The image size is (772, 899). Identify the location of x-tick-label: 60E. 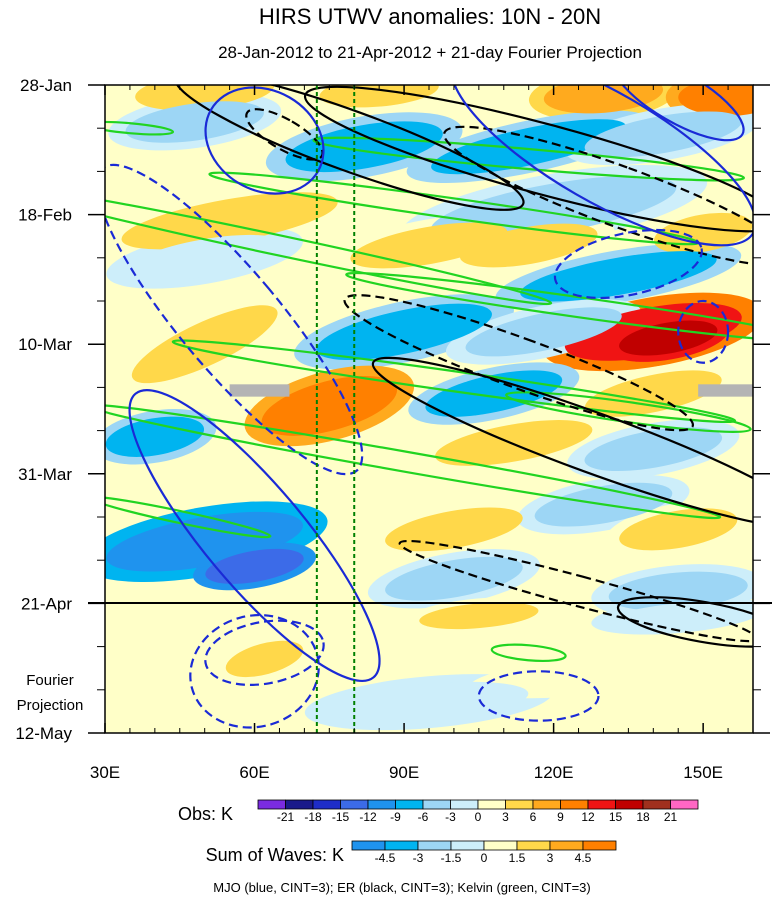
(254, 772).